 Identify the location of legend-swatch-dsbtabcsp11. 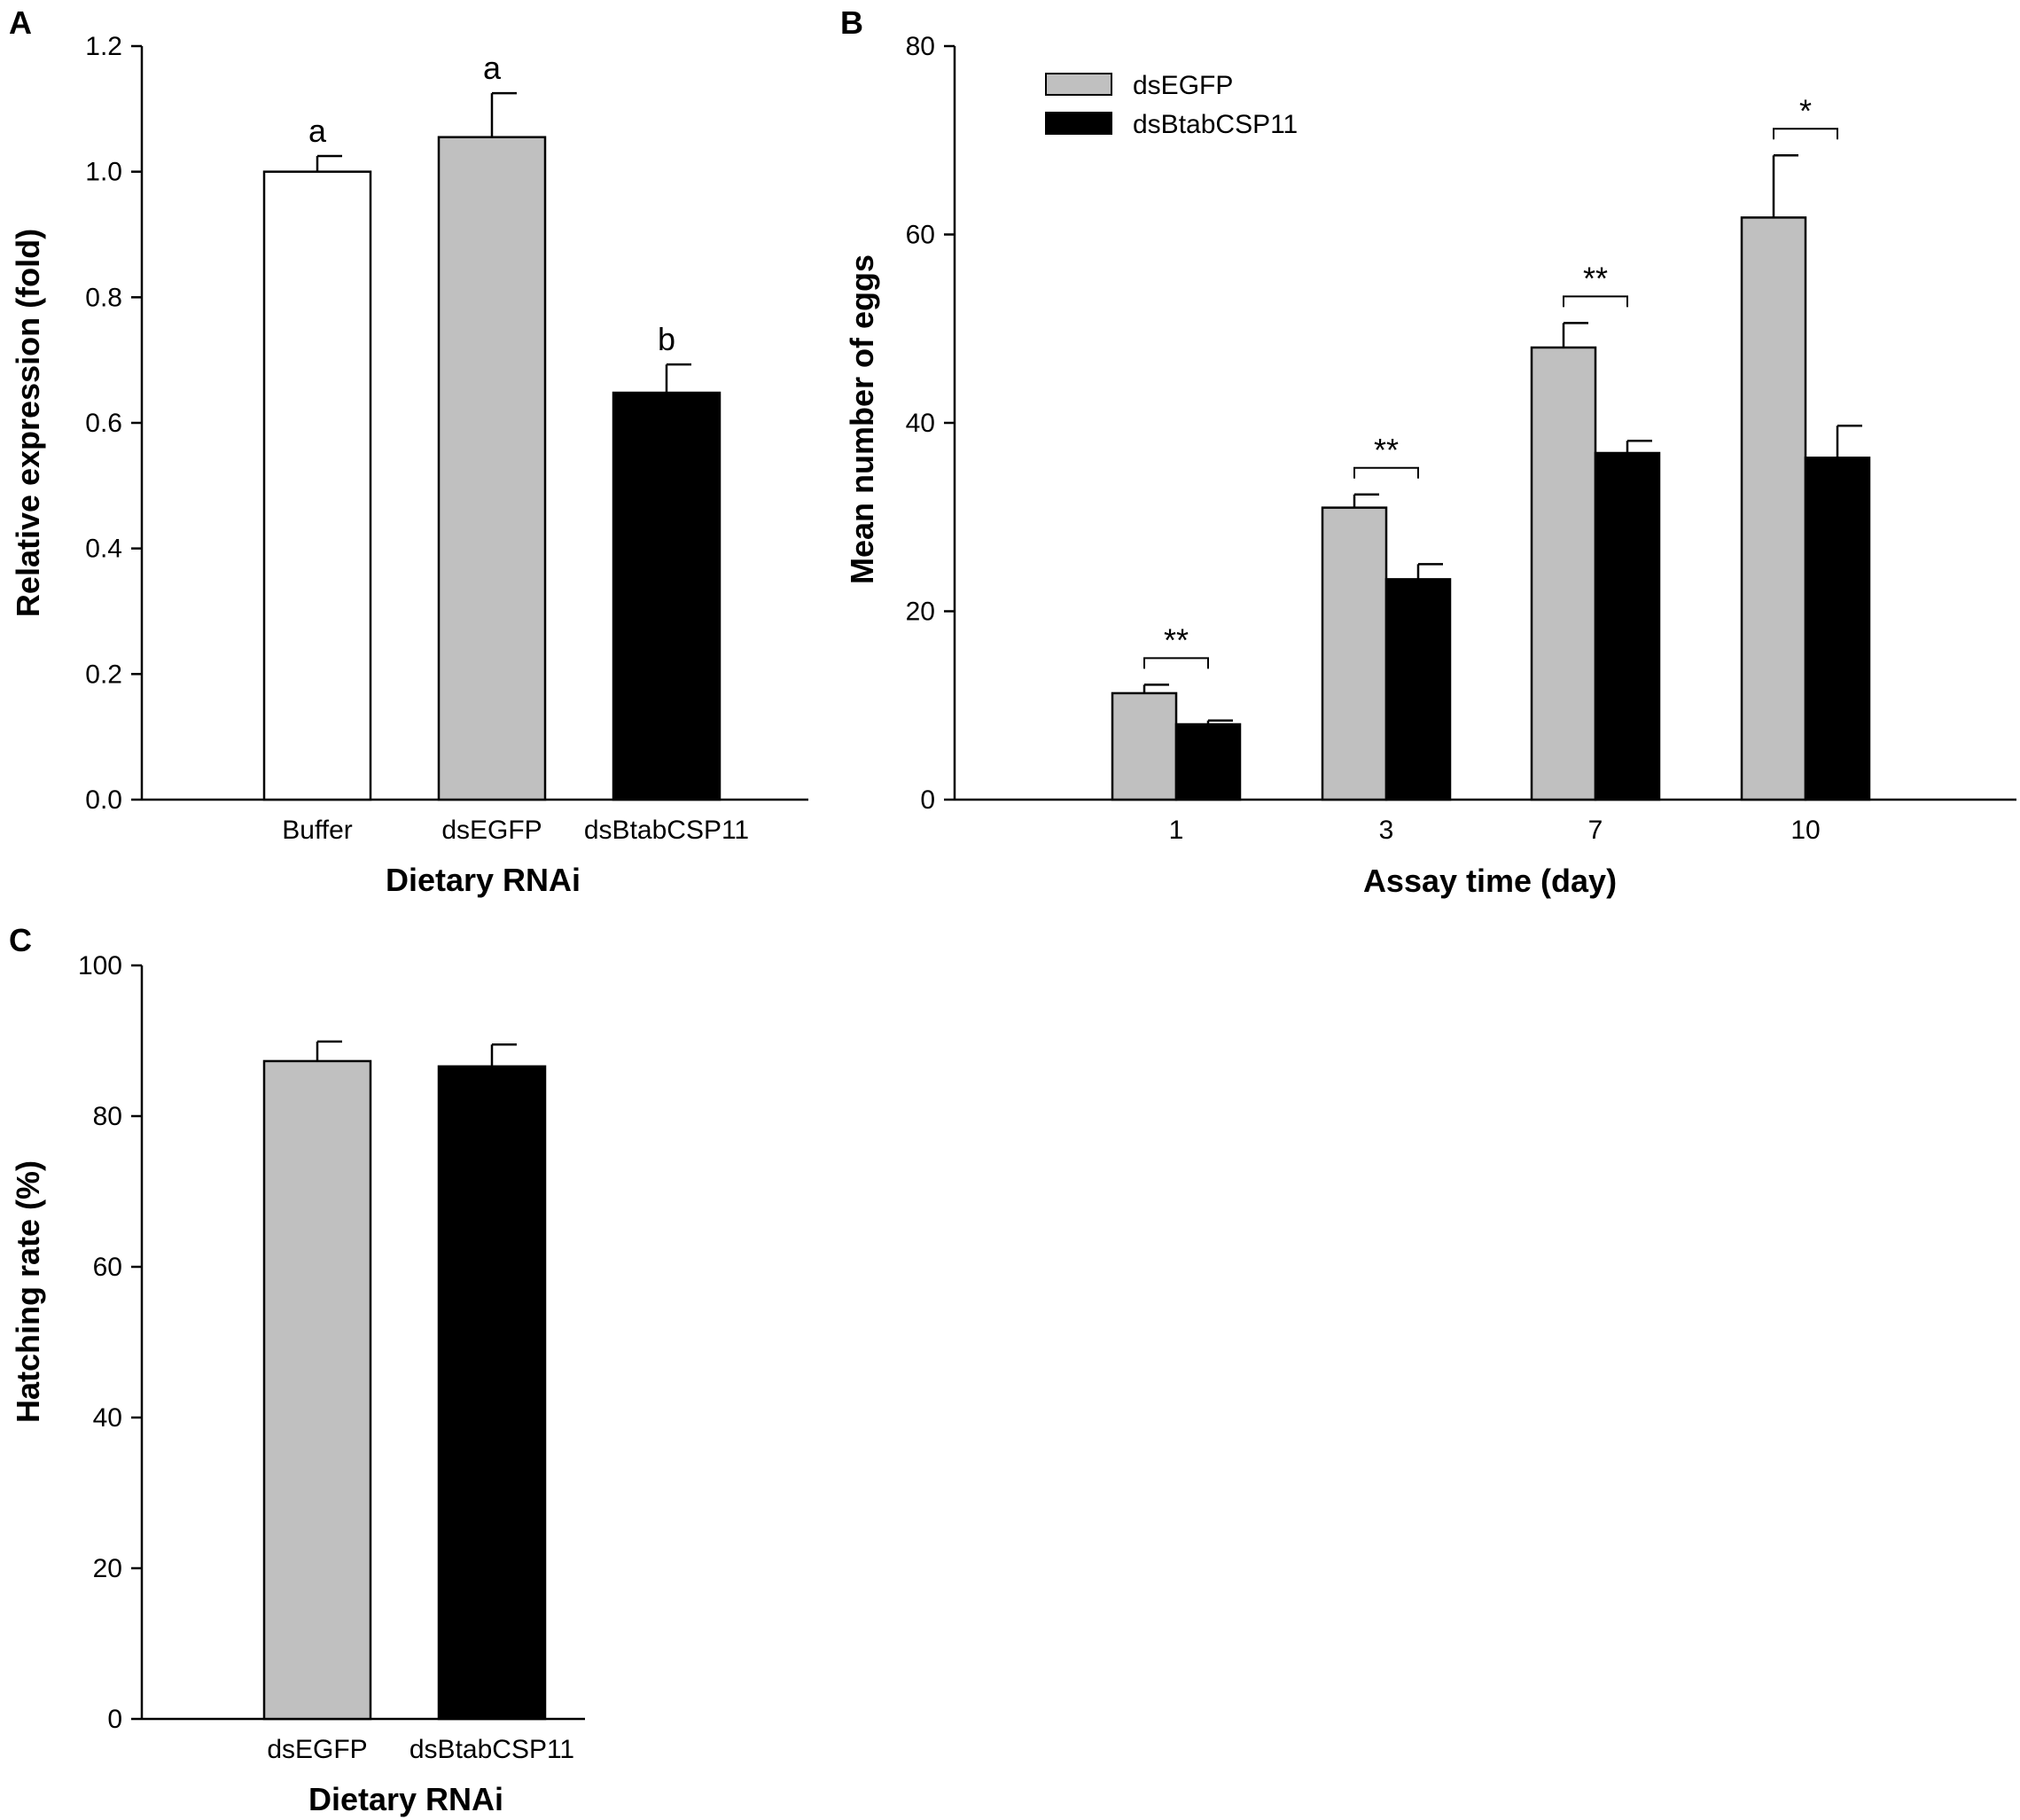
(1078, 123).